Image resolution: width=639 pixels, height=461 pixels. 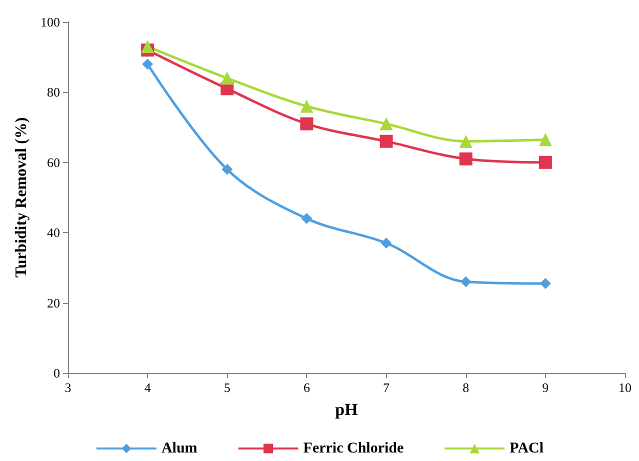 What do you see at coordinates (53, 162) in the screenshot?
I see `y-tick-label: 60` at bounding box center [53, 162].